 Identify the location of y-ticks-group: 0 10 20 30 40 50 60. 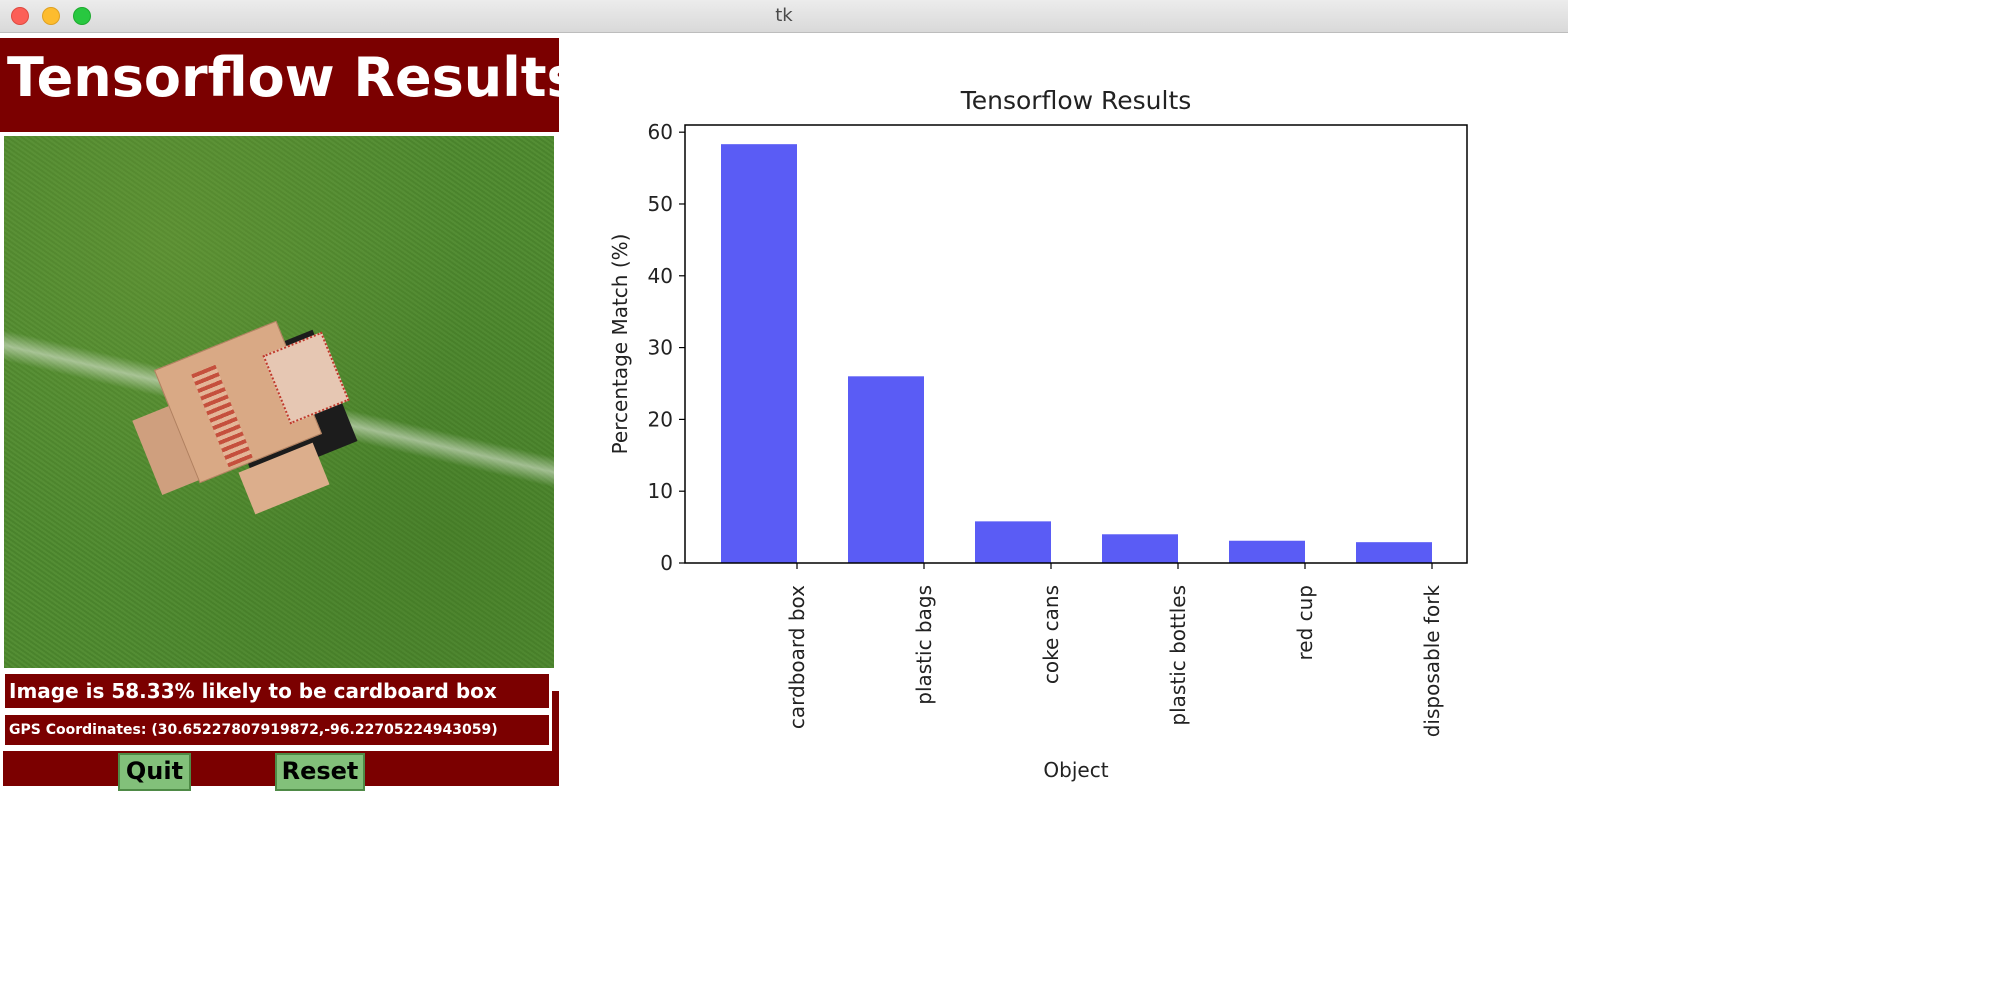
(666, 347).